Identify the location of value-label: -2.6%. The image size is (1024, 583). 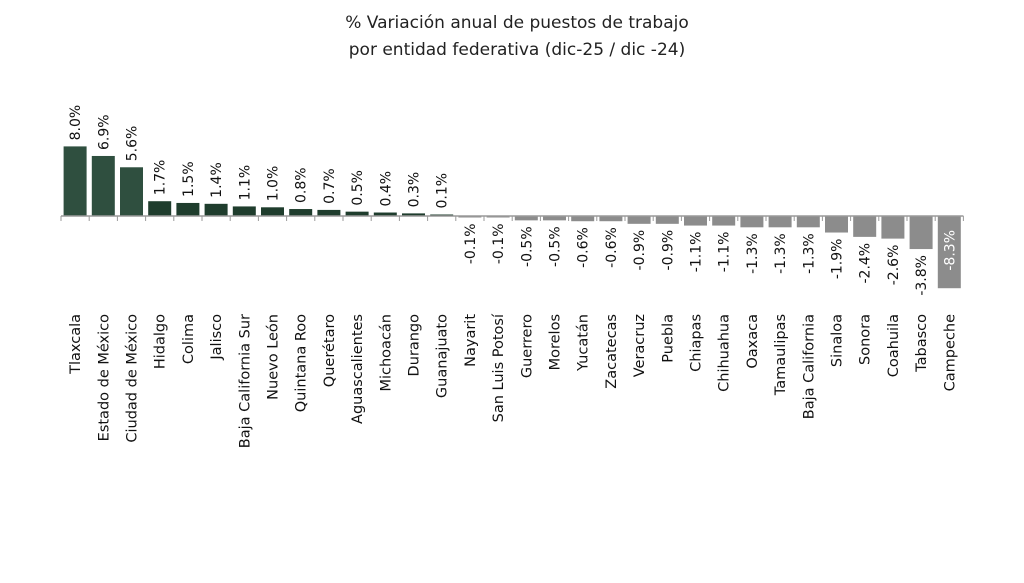
(894, 265).